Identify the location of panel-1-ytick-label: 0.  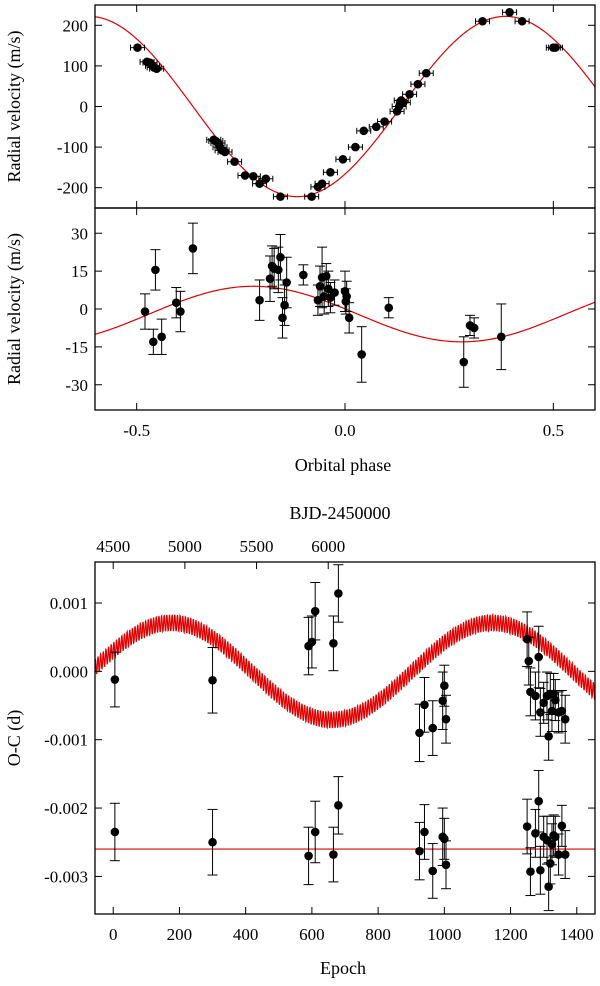
(84, 309).